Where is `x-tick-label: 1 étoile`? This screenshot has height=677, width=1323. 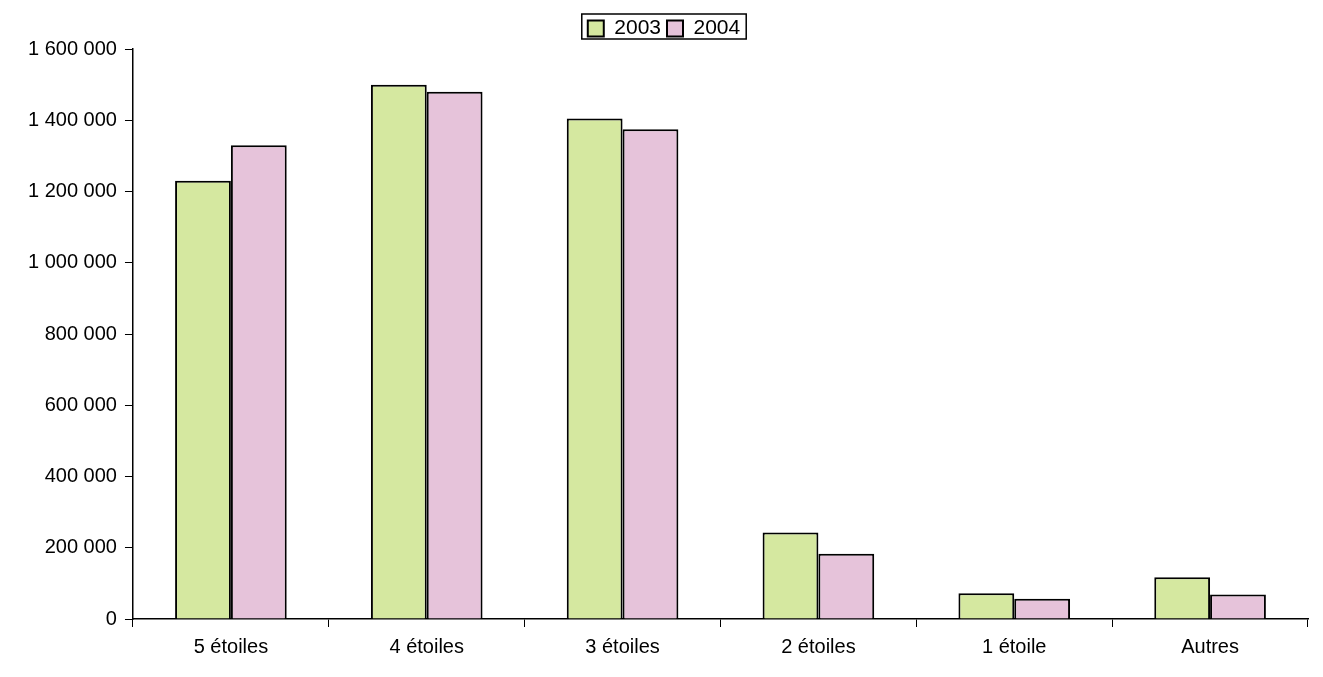 x-tick-label: 1 étoile is located at coordinates (1014, 645).